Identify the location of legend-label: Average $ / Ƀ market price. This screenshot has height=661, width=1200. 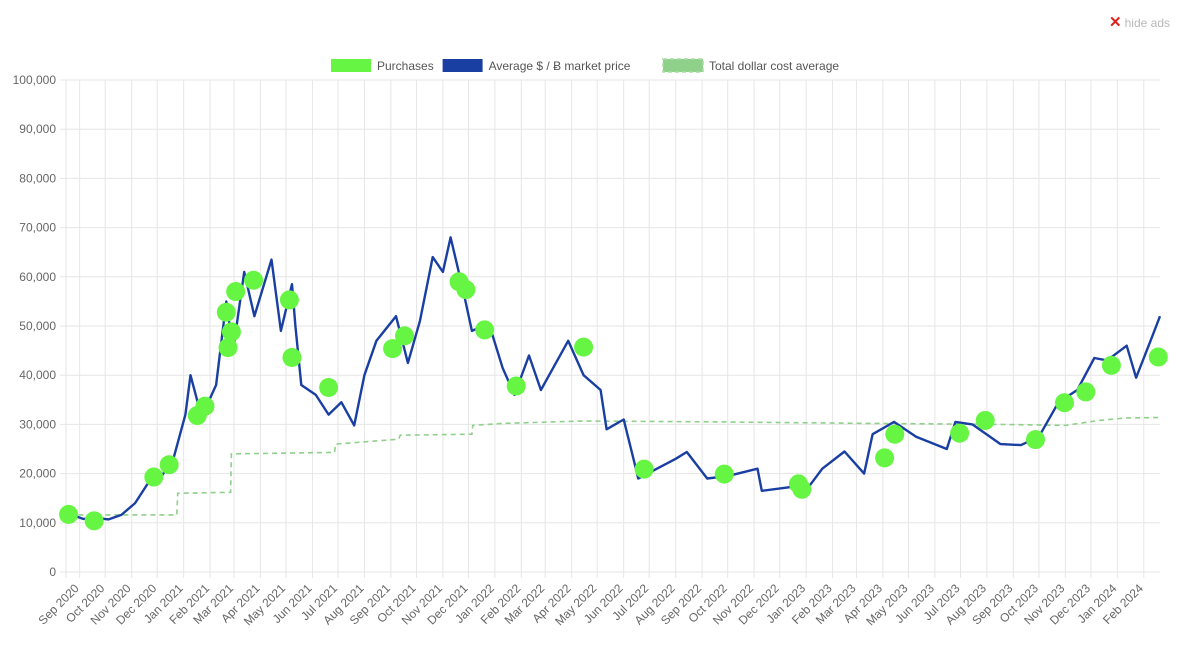
(560, 66).